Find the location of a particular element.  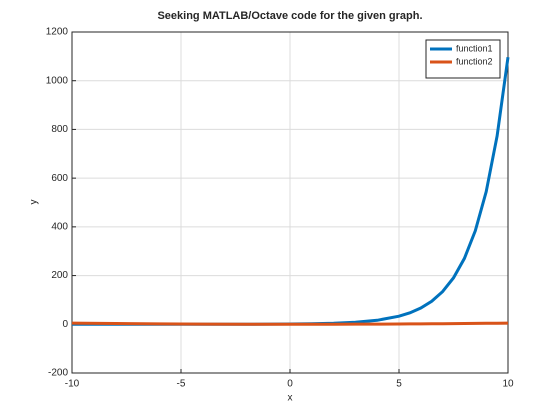

y-tick-label: 1200 is located at coordinates (57, 32).